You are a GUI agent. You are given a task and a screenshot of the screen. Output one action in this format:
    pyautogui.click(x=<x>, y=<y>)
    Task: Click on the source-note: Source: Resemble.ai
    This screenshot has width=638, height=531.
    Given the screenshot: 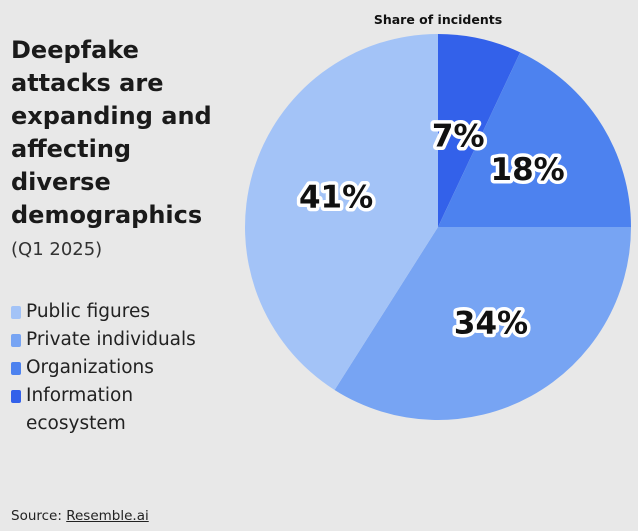 What is the action you would take?
    pyautogui.click(x=80, y=516)
    